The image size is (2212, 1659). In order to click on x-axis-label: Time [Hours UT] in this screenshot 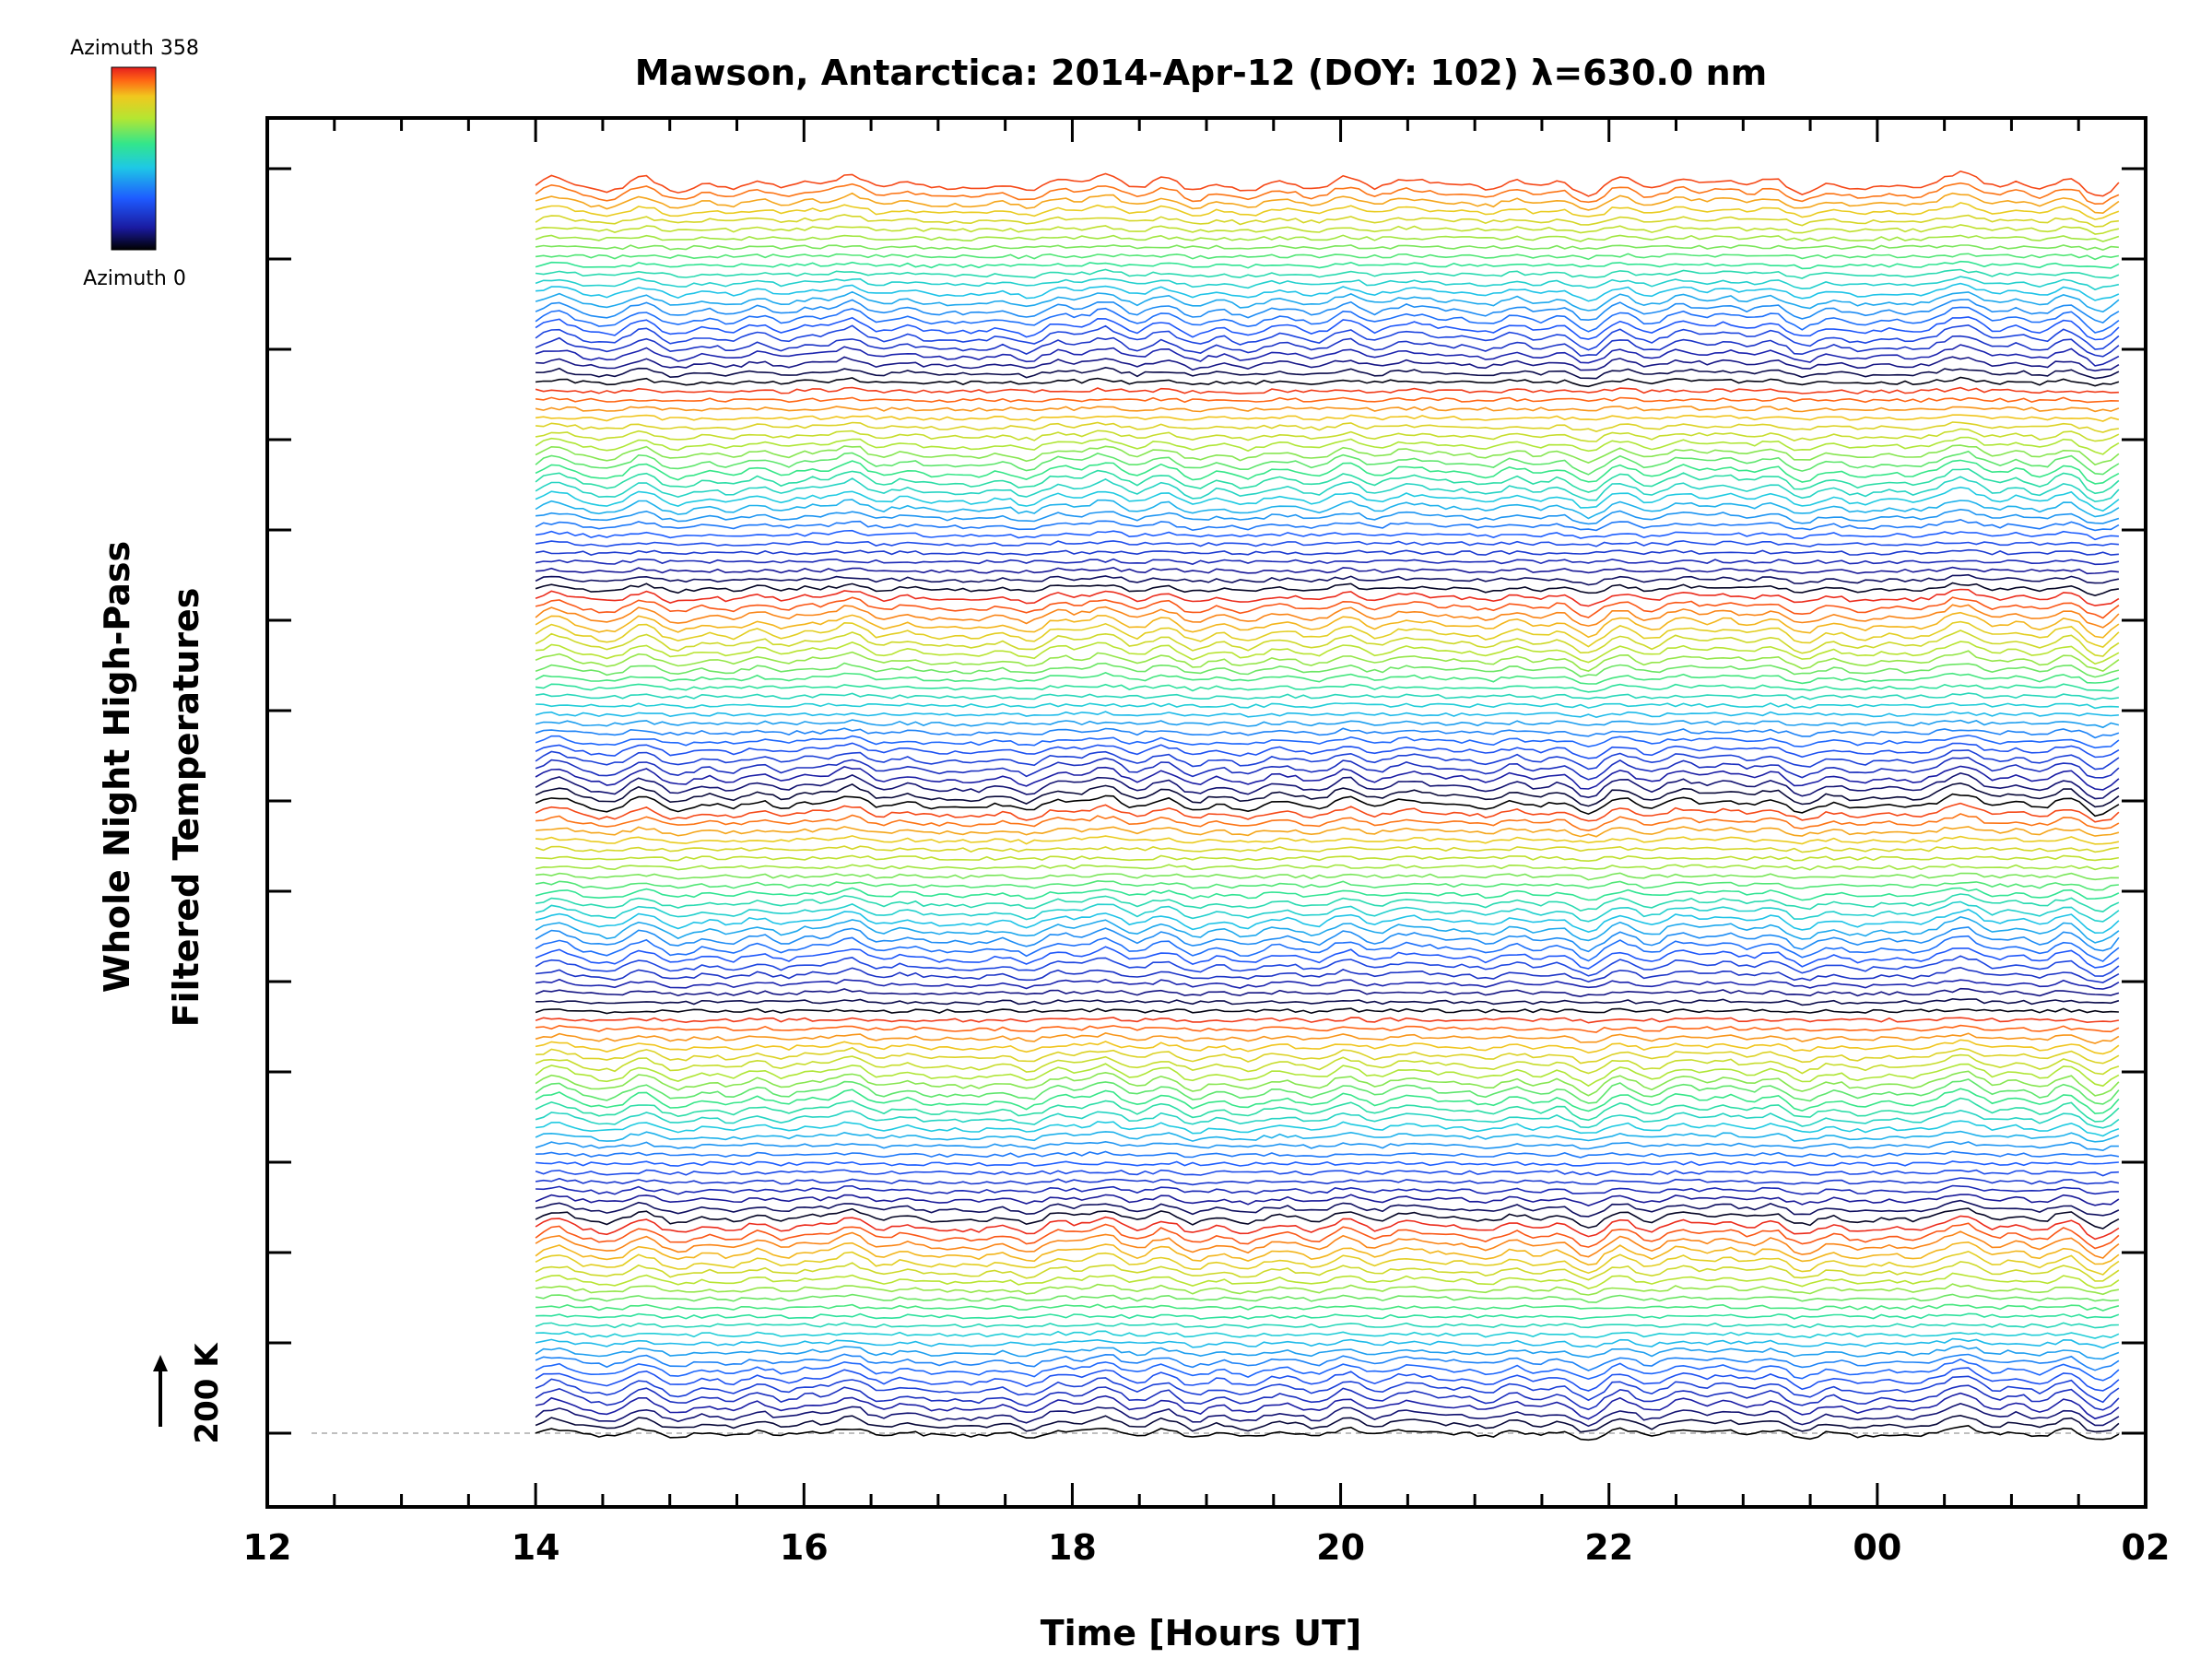, I will do `click(1201, 1633)`.